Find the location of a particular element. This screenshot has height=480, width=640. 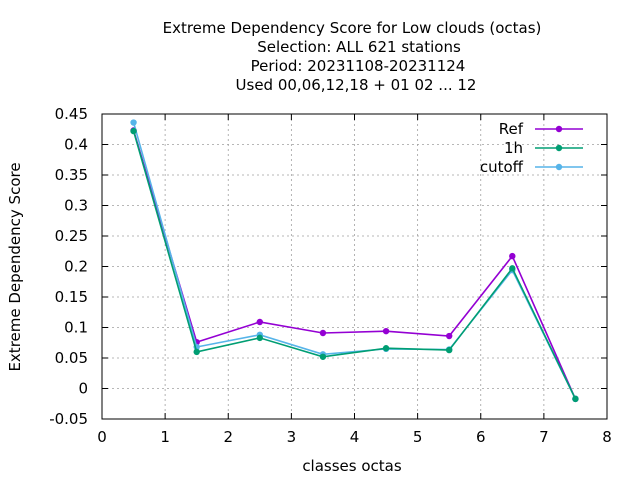

legend-label-cutoff: cutoff is located at coordinates (502, 167).